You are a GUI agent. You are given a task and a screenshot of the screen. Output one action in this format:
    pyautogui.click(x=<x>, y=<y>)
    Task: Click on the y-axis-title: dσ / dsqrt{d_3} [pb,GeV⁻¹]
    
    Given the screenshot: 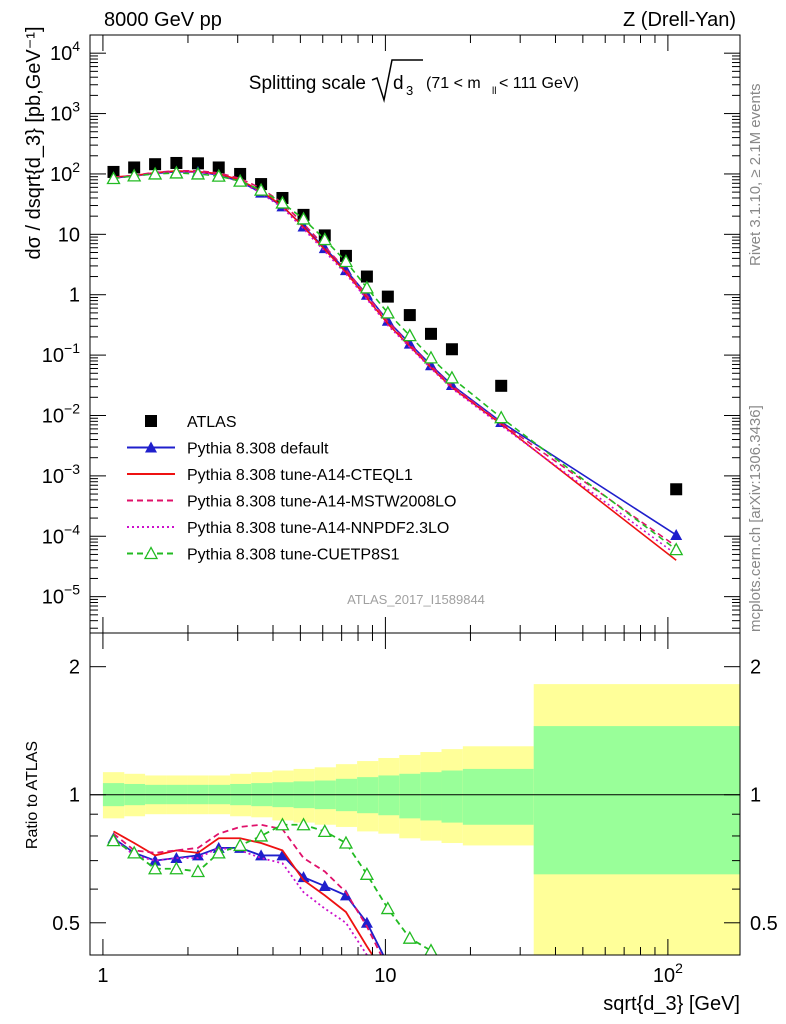 What is the action you would take?
    pyautogui.click(x=34, y=142)
    